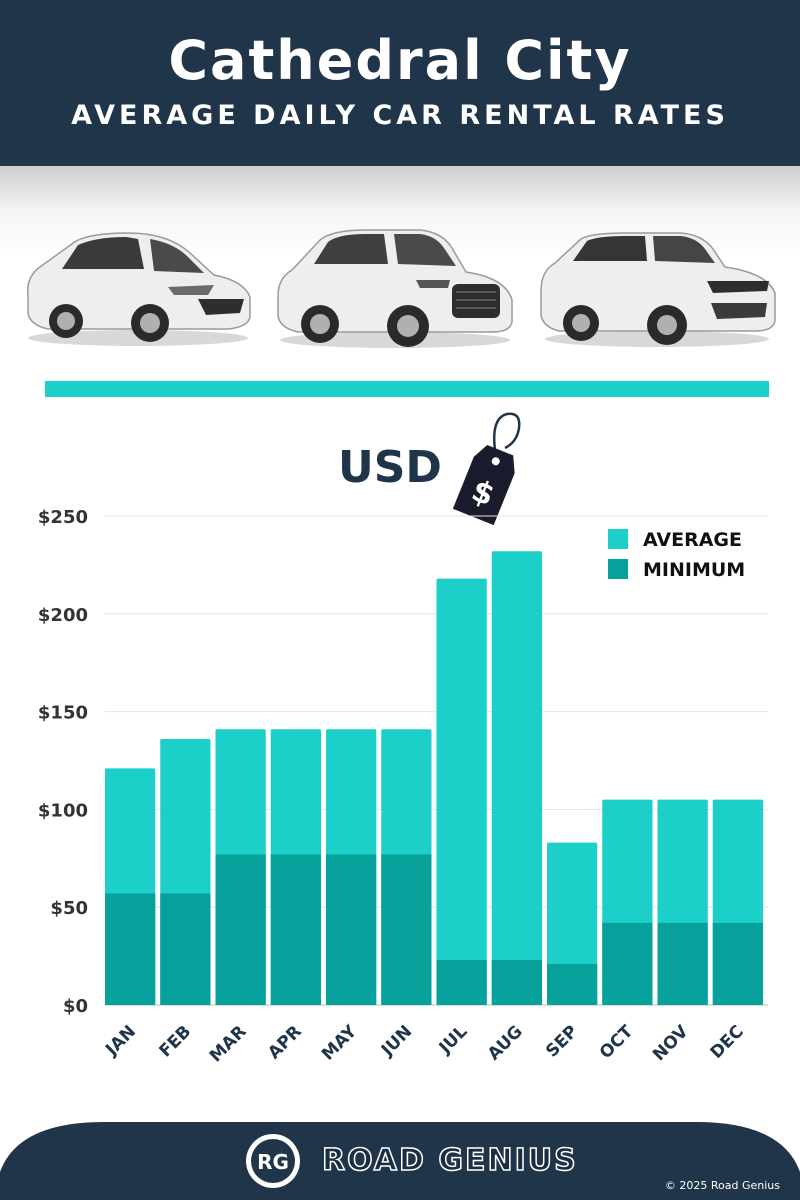  What do you see at coordinates (449, 1160) in the screenshot?
I see `brand-name: ROAD GENIUS` at bounding box center [449, 1160].